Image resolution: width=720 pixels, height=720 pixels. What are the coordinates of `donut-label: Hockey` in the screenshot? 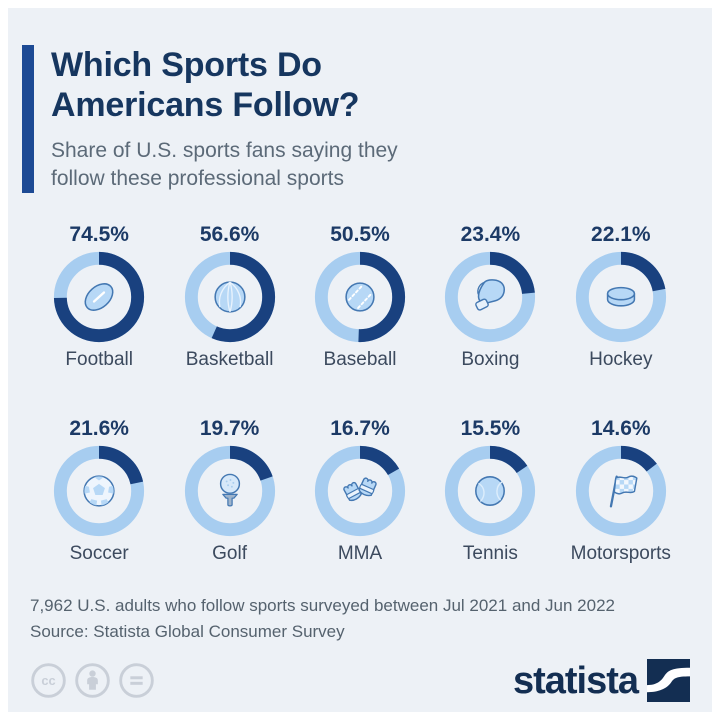 It's located at (621, 359).